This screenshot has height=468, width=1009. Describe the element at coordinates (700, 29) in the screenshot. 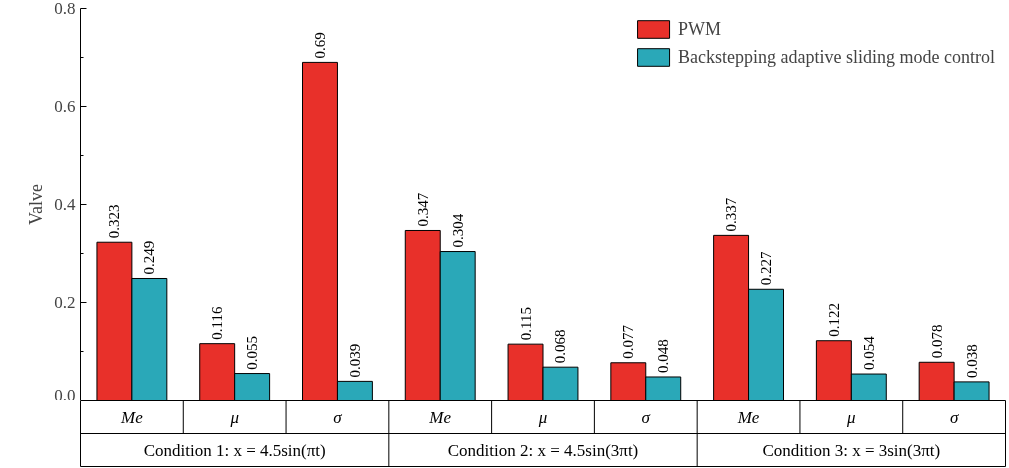

I see `legend-label: PWM` at that location.